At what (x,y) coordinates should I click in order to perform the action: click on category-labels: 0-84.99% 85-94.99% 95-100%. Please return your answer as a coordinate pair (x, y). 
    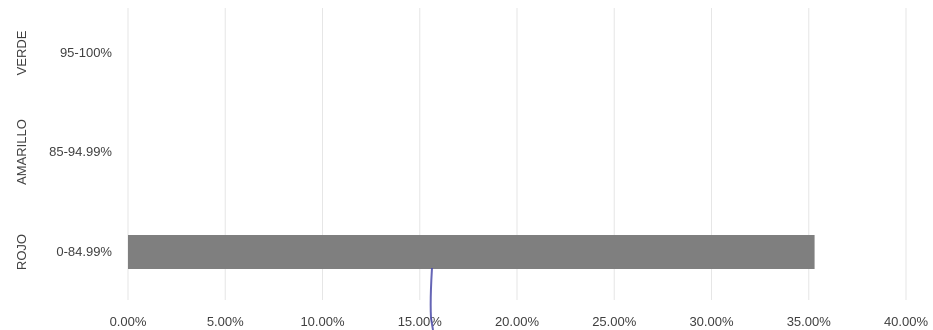
    Looking at the image, I should click on (80, 152).